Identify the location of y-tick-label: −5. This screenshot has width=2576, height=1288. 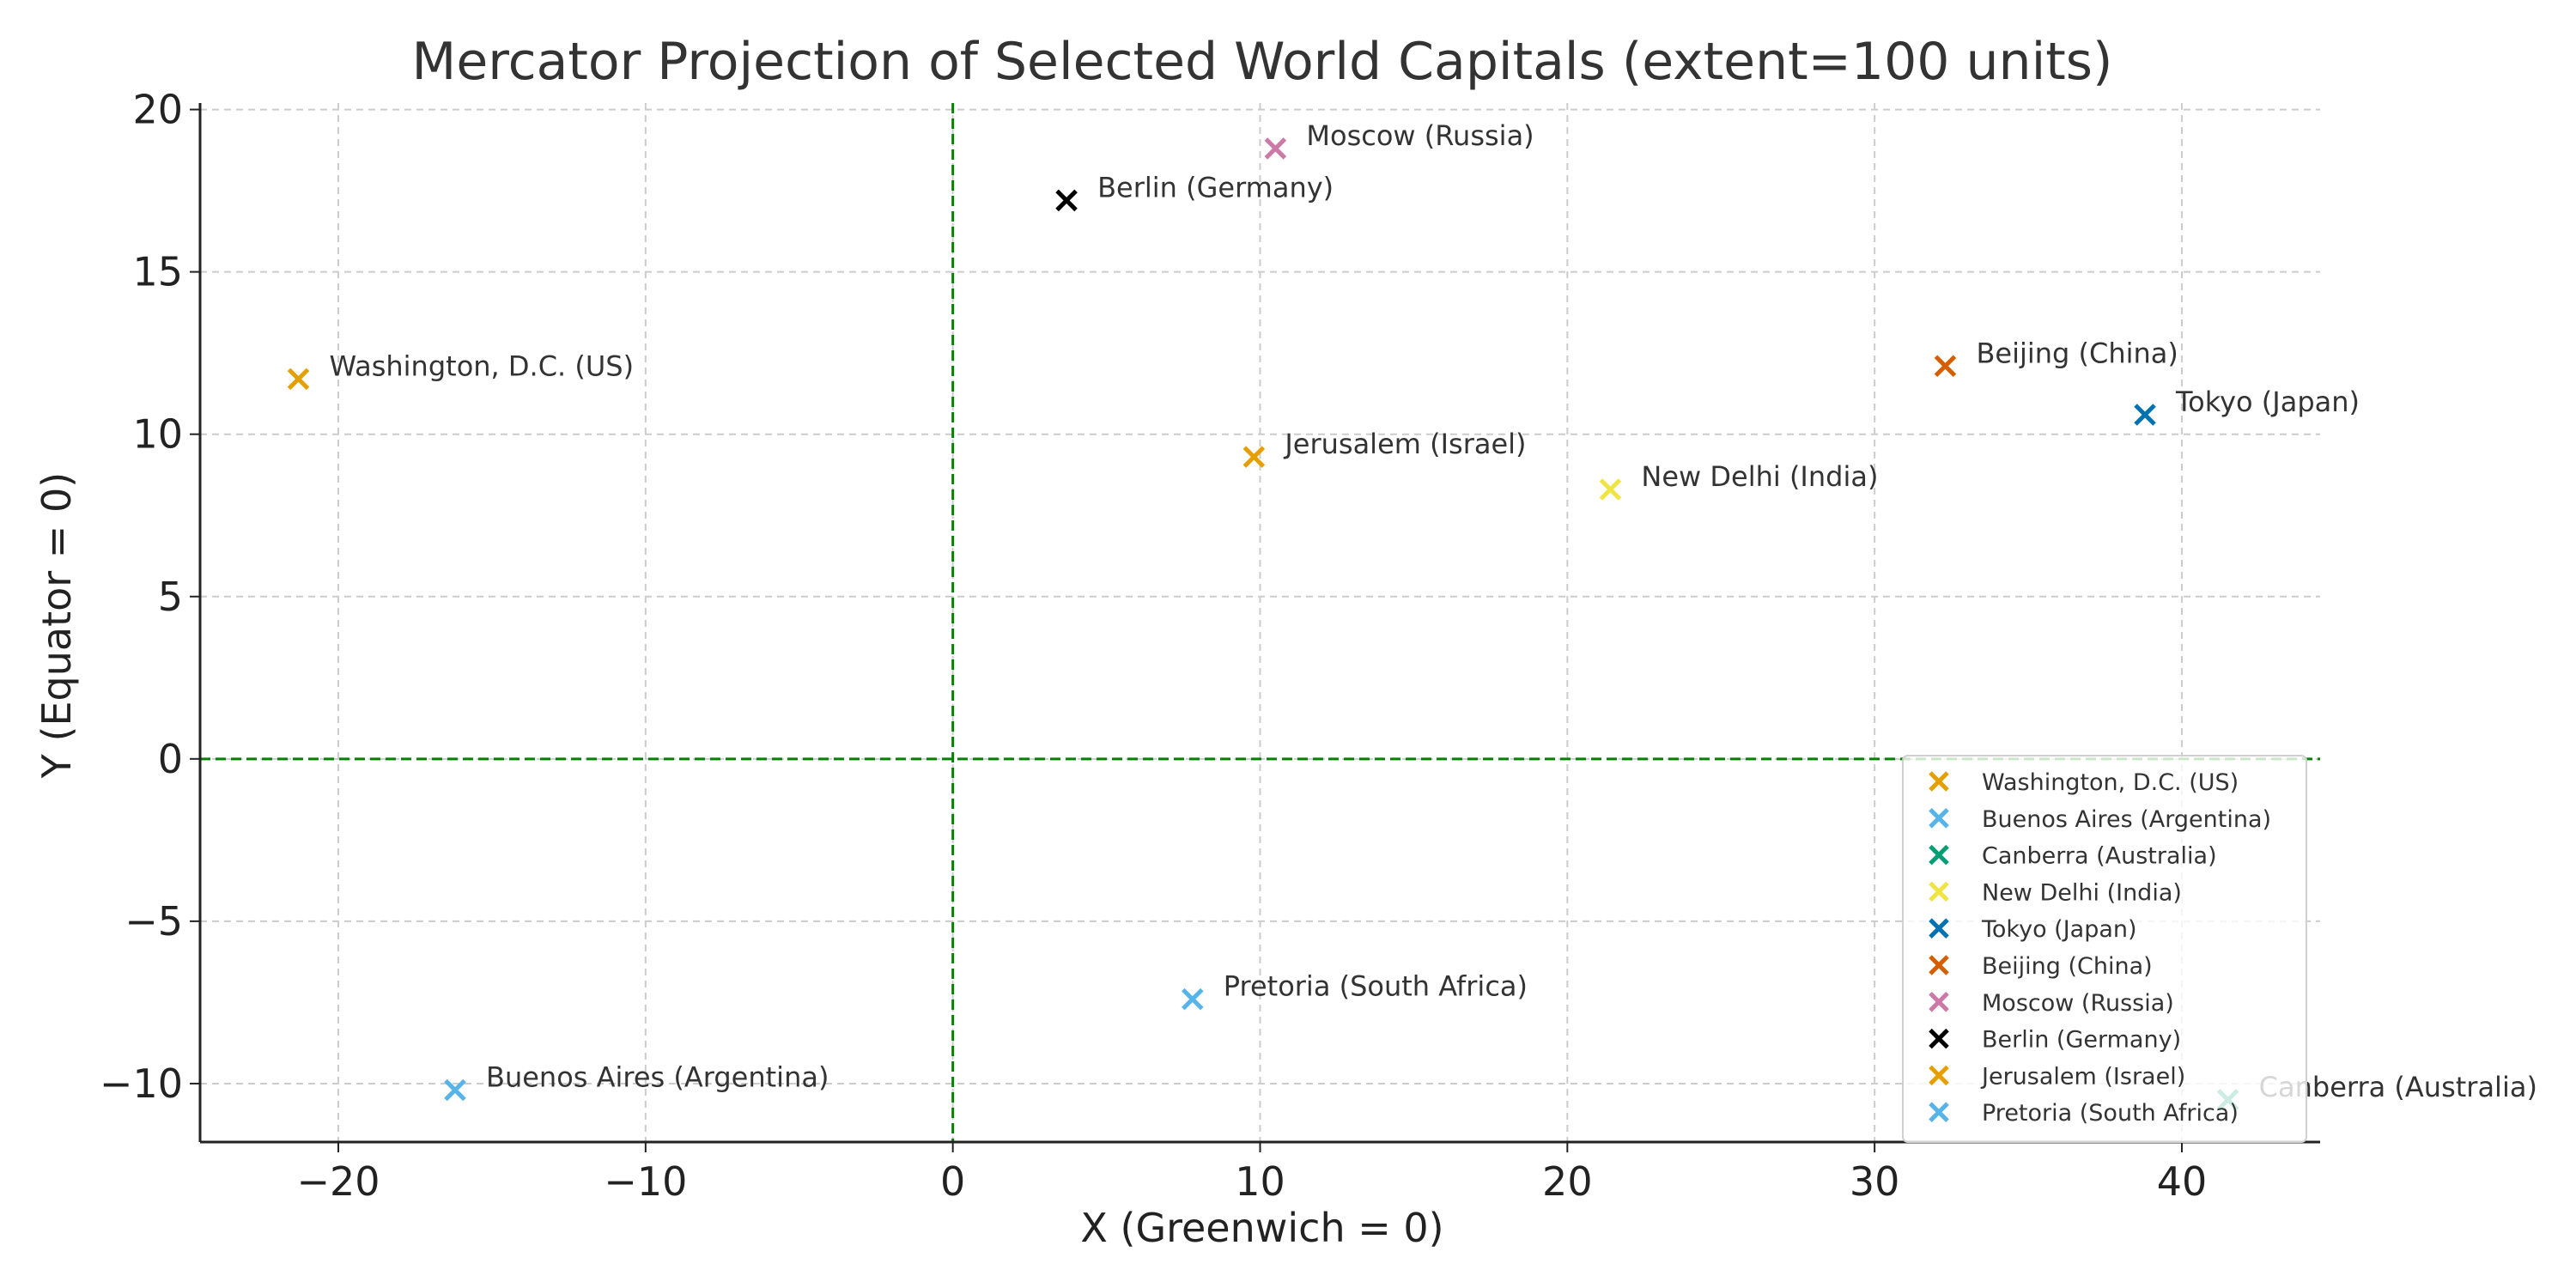
(154, 921).